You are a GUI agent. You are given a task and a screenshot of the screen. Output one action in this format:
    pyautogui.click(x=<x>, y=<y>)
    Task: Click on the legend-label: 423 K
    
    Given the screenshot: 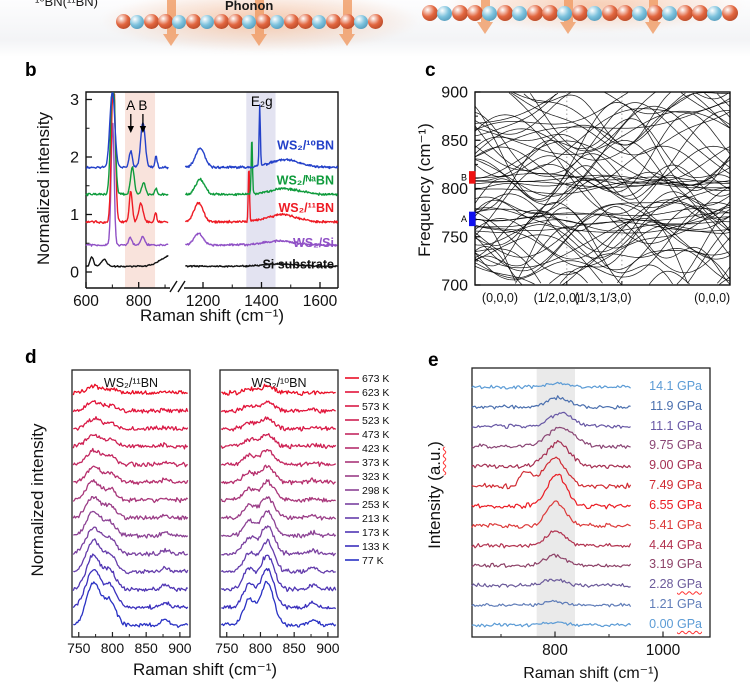 What is the action you would take?
    pyautogui.click(x=375, y=449)
    